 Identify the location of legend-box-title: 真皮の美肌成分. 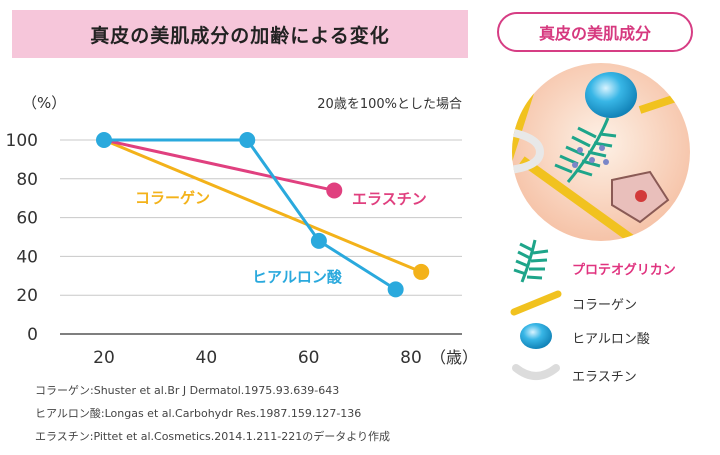
(595, 32).